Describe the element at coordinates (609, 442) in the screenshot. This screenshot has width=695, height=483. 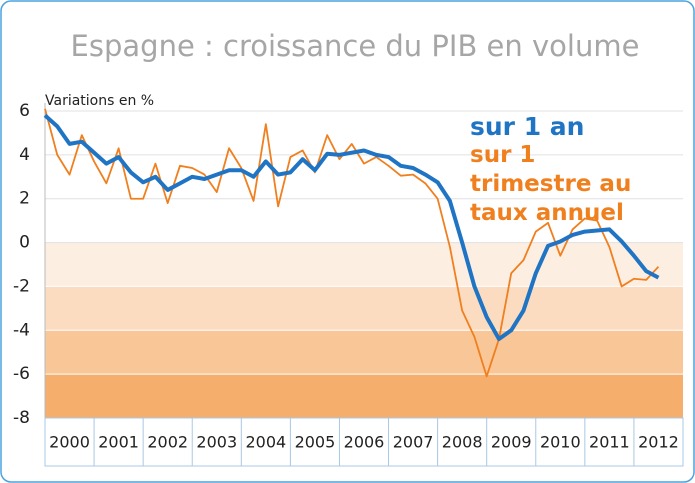
I see `x-tick-label: 2011` at that location.